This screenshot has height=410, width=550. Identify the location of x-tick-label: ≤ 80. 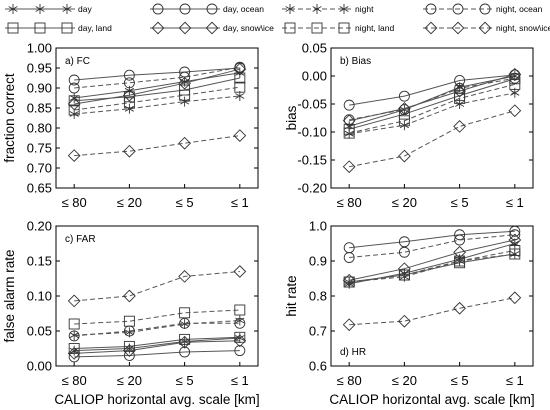
(74, 380).